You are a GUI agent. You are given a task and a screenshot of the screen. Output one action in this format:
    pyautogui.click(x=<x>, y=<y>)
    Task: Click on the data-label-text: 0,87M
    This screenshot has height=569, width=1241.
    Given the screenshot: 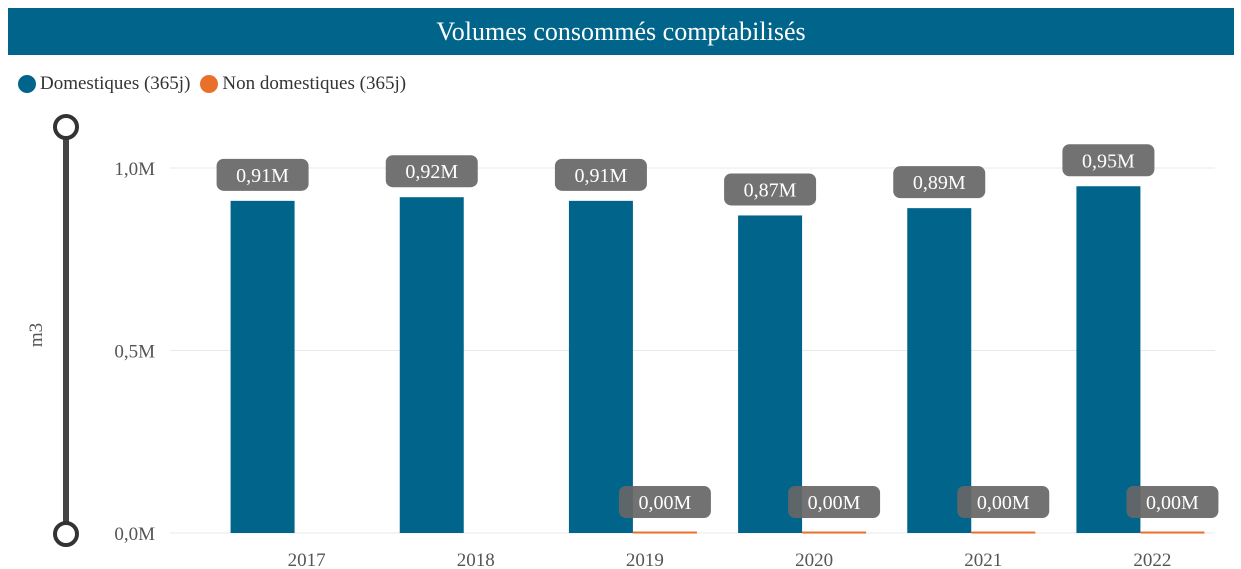 What is the action you would take?
    pyautogui.click(x=770, y=190)
    